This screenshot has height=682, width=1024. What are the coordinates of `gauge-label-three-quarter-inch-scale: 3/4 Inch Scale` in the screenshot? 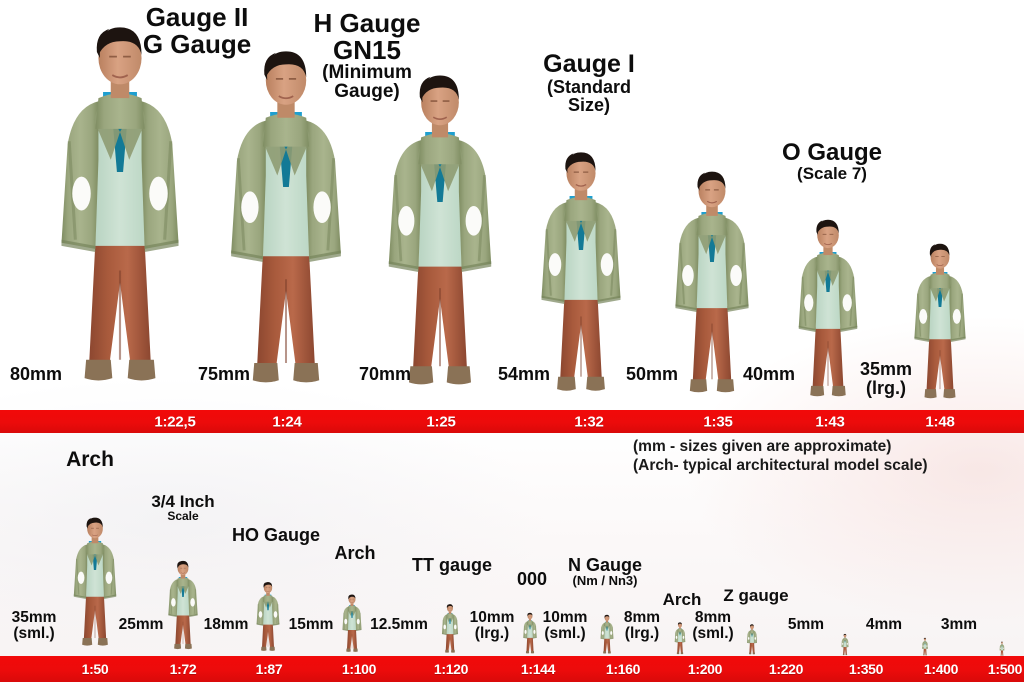 It's located at (182, 508).